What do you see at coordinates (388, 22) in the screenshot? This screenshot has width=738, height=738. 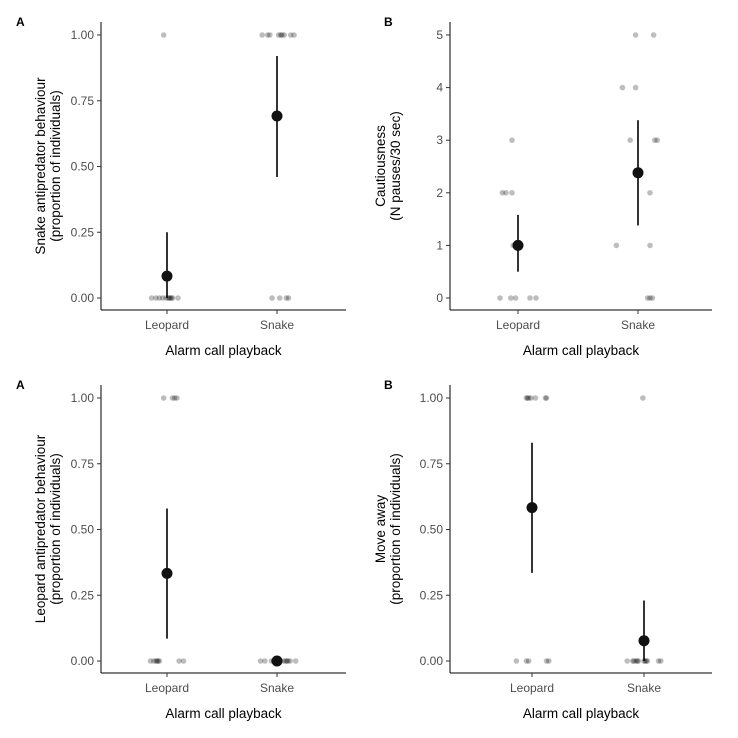 I see `panel-letter: B` at bounding box center [388, 22].